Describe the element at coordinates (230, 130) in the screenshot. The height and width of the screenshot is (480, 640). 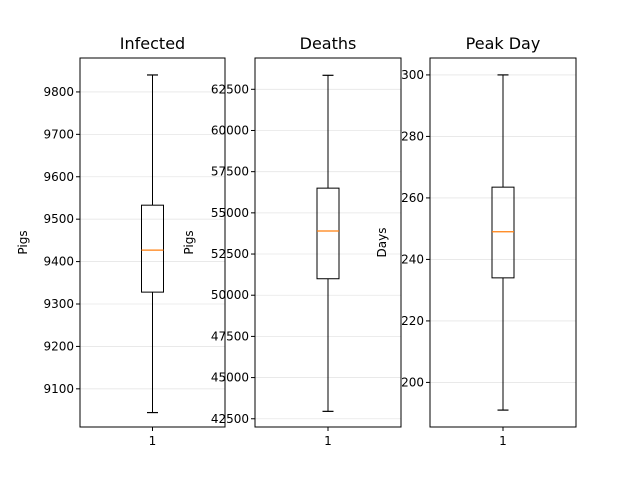
I see `y-tick-label: 60000` at that location.